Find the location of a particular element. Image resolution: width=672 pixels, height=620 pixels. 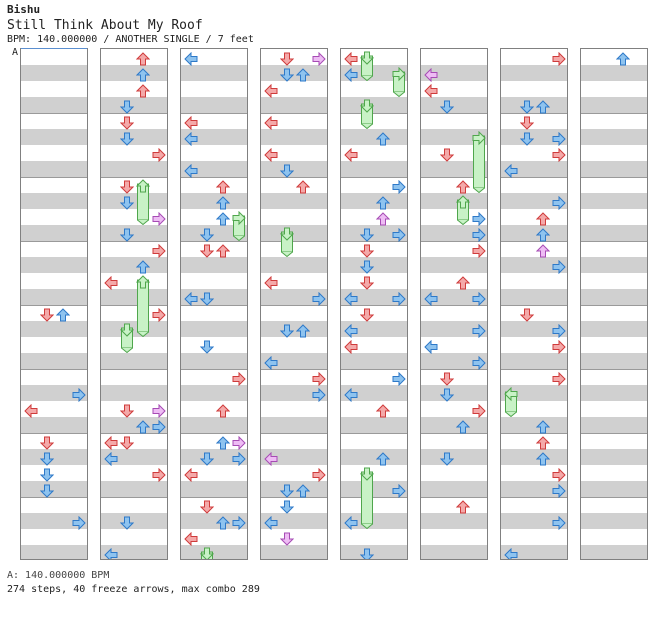

song-artist: Bishu is located at coordinates (24, 9).